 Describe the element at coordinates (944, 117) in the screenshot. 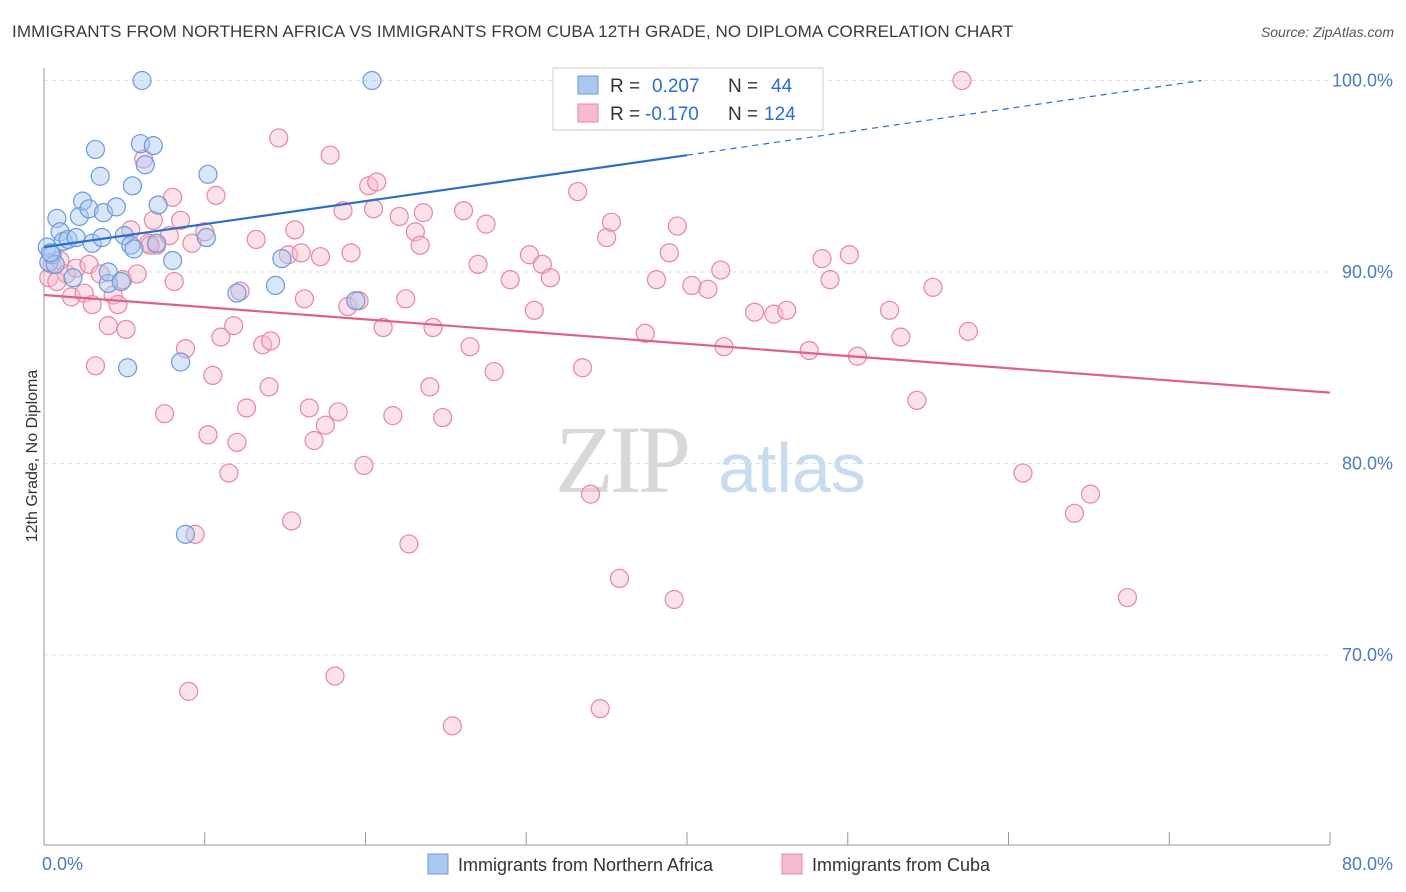

I see `northern-africa-trend-extension` at that location.